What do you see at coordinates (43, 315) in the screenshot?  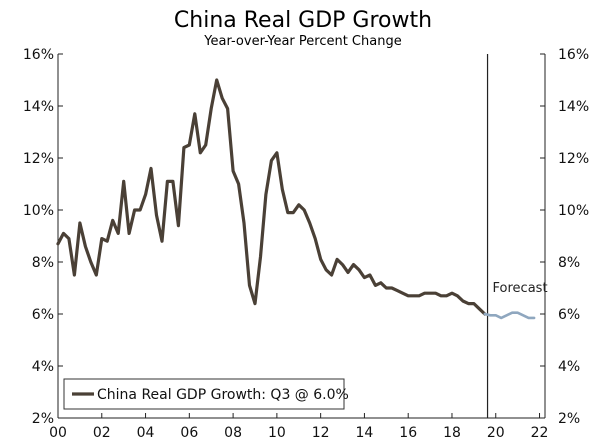 I see `y-tick-label-left: 6%` at bounding box center [43, 315].